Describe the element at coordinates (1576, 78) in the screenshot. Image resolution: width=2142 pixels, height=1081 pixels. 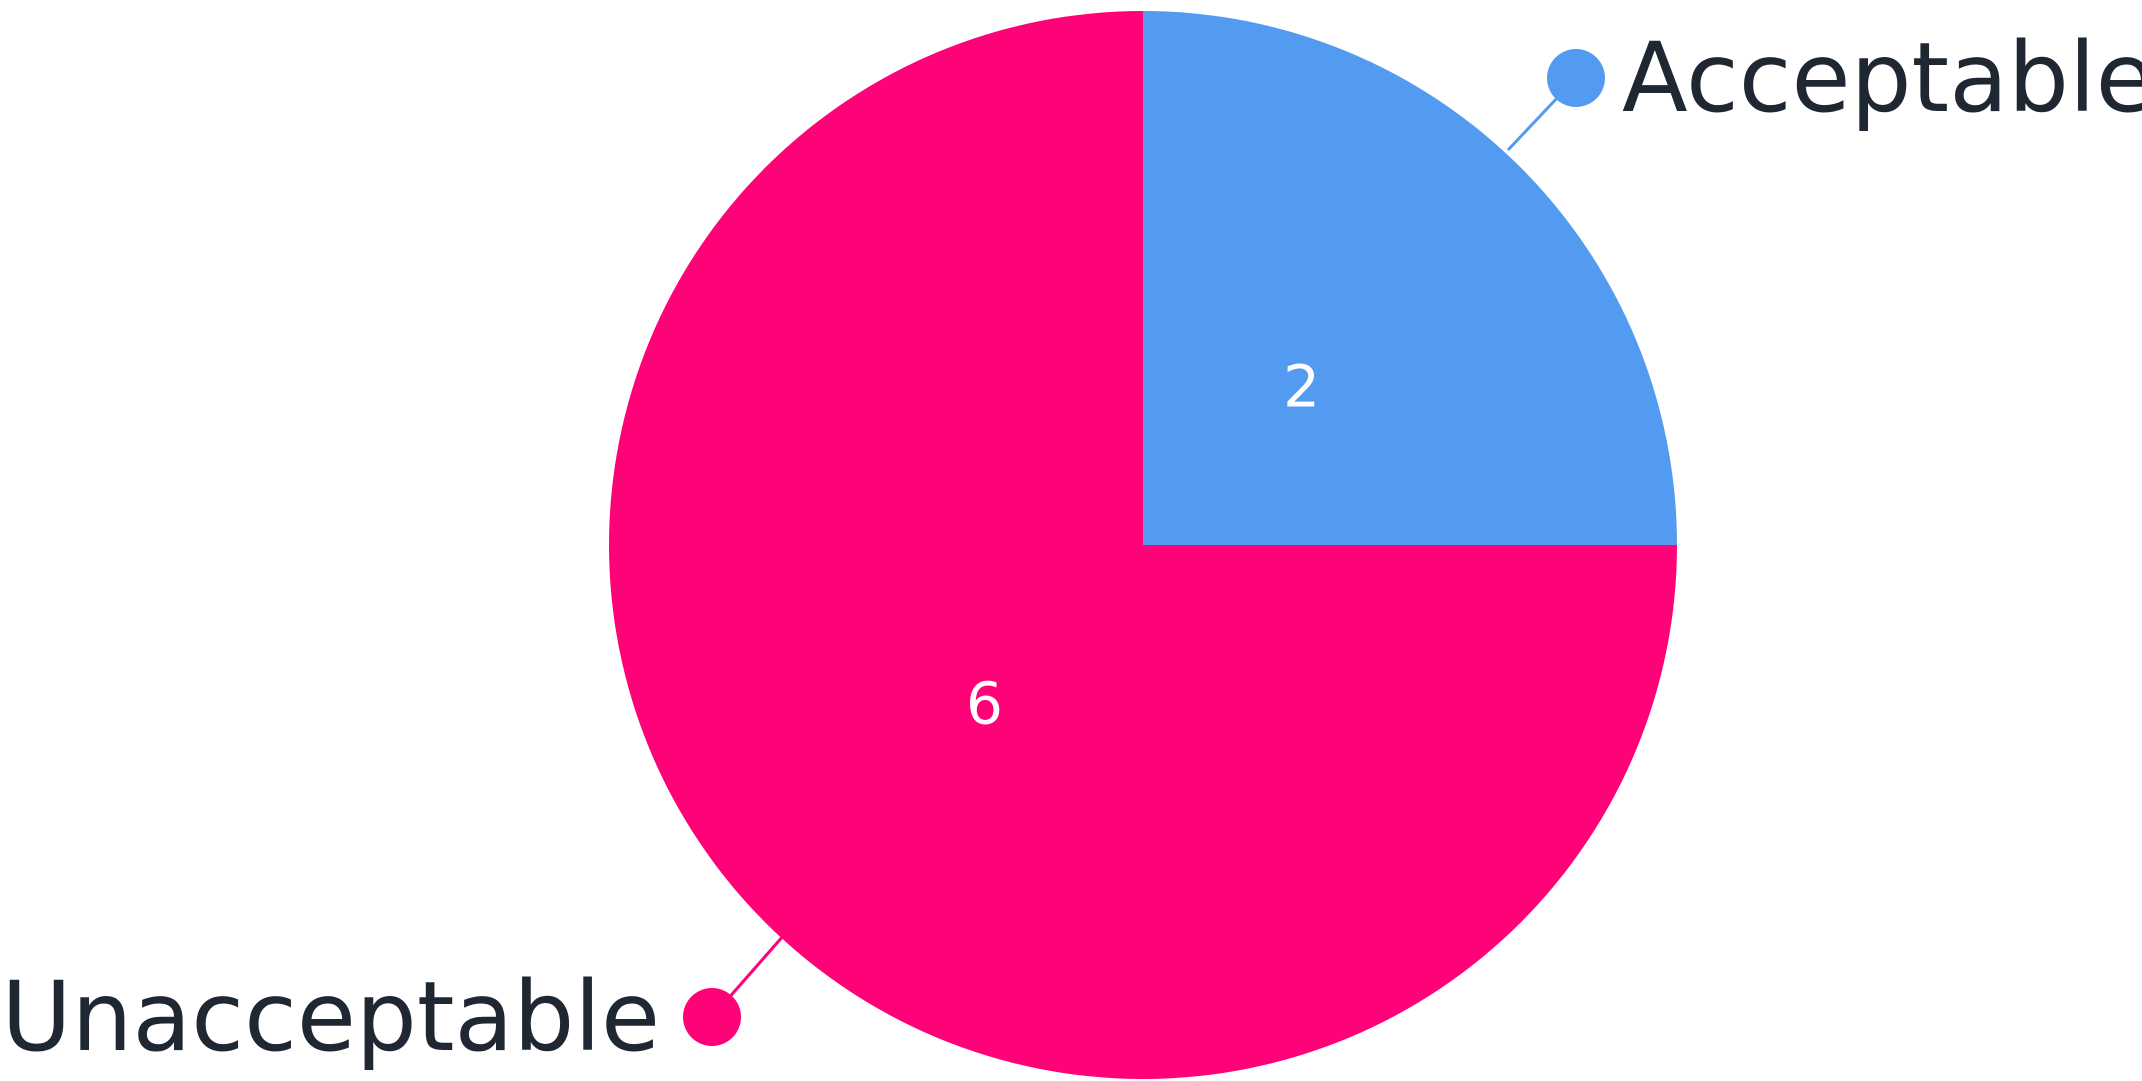
I see `legend-marker-acceptable` at that location.